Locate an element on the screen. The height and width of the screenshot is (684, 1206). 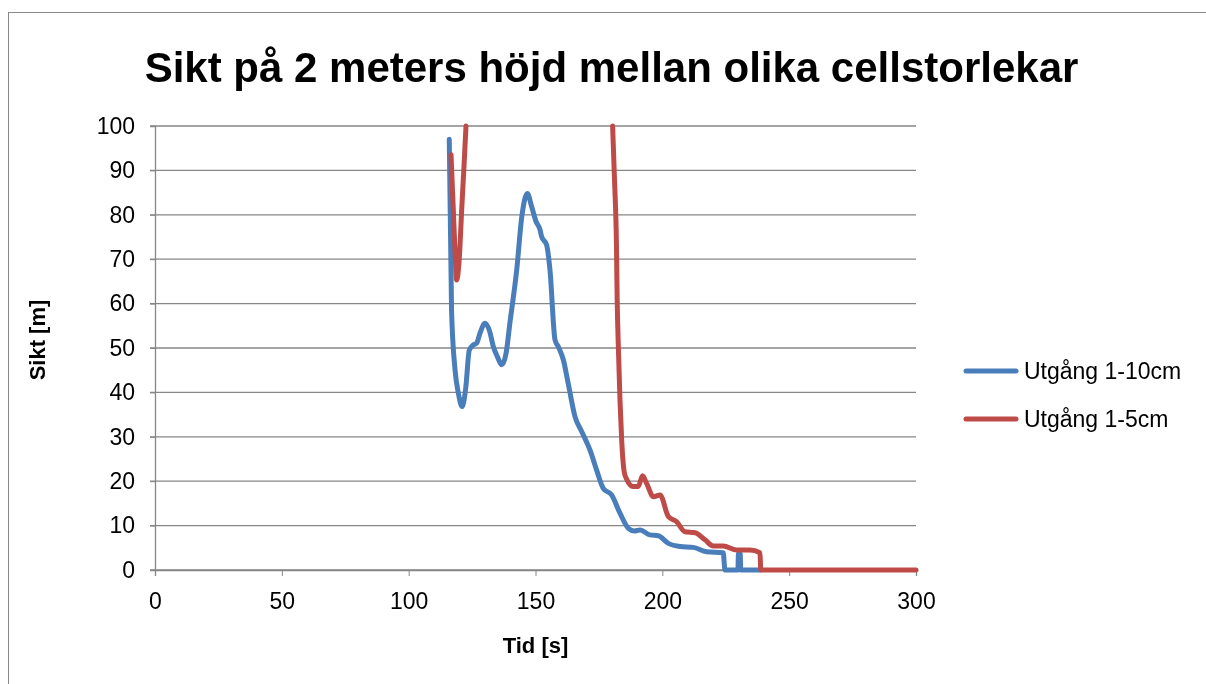
x-tick-label: 150 is located at coordinates (536, 601).